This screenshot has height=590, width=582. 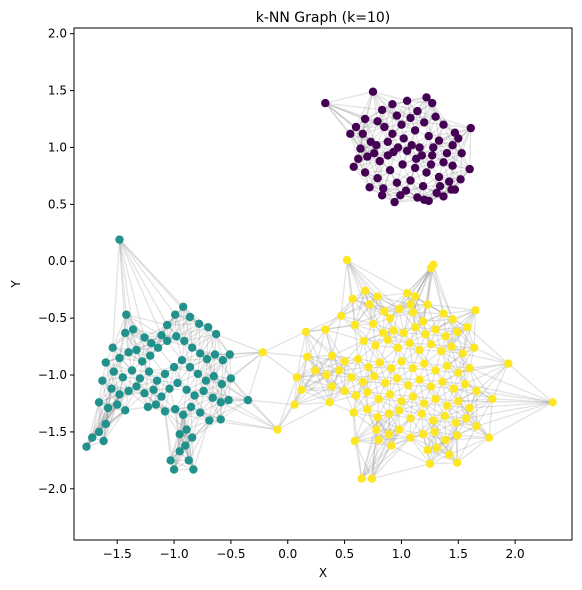 I want to click on y-tick-label: 0.5, so click(x=57, y=204).